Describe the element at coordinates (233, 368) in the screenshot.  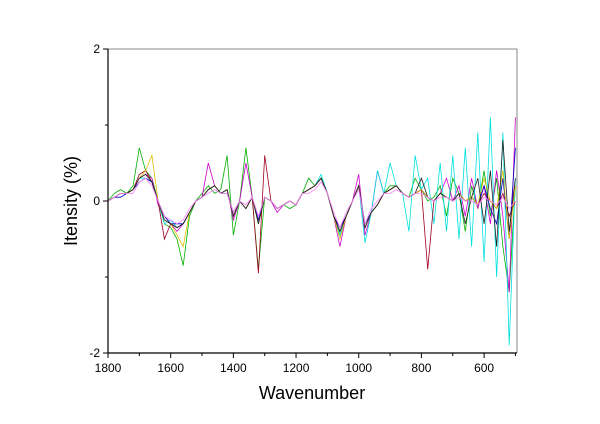
I see `x-tick-label: 1400` at that location.